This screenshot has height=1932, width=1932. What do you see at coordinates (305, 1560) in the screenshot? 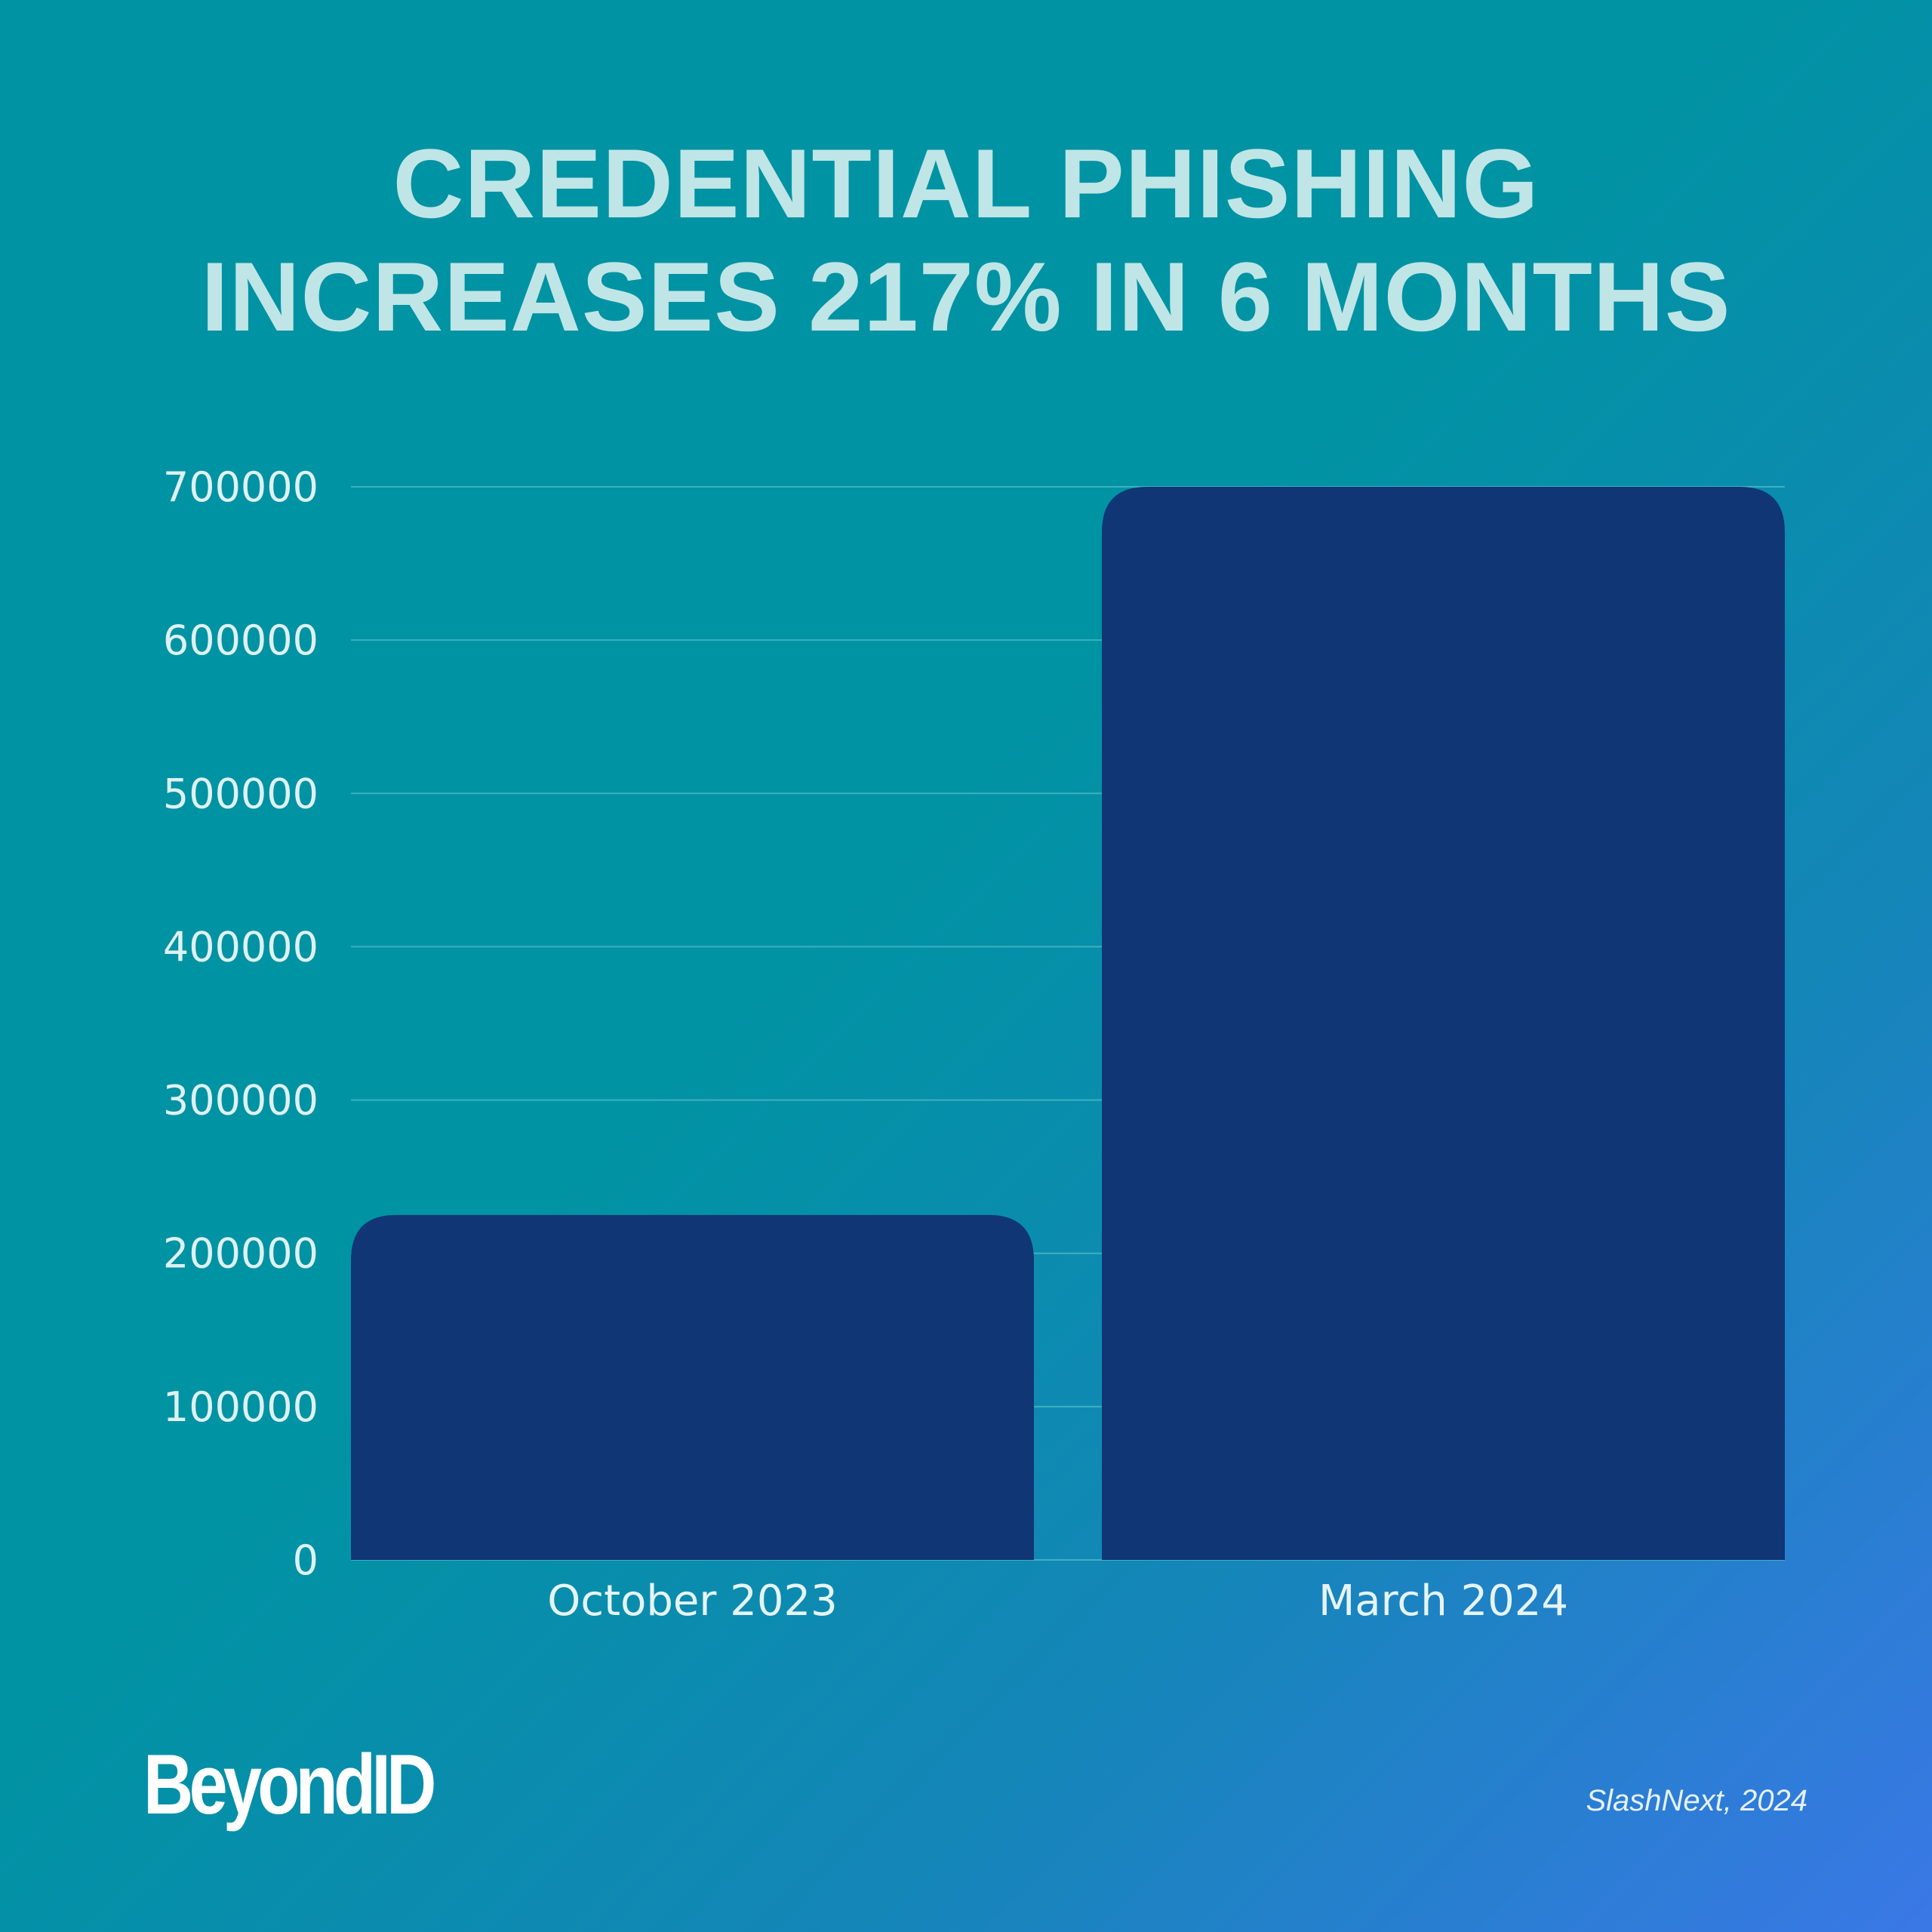
I see `y-tick-label-0: 0` at bounding box center [305, 1560].